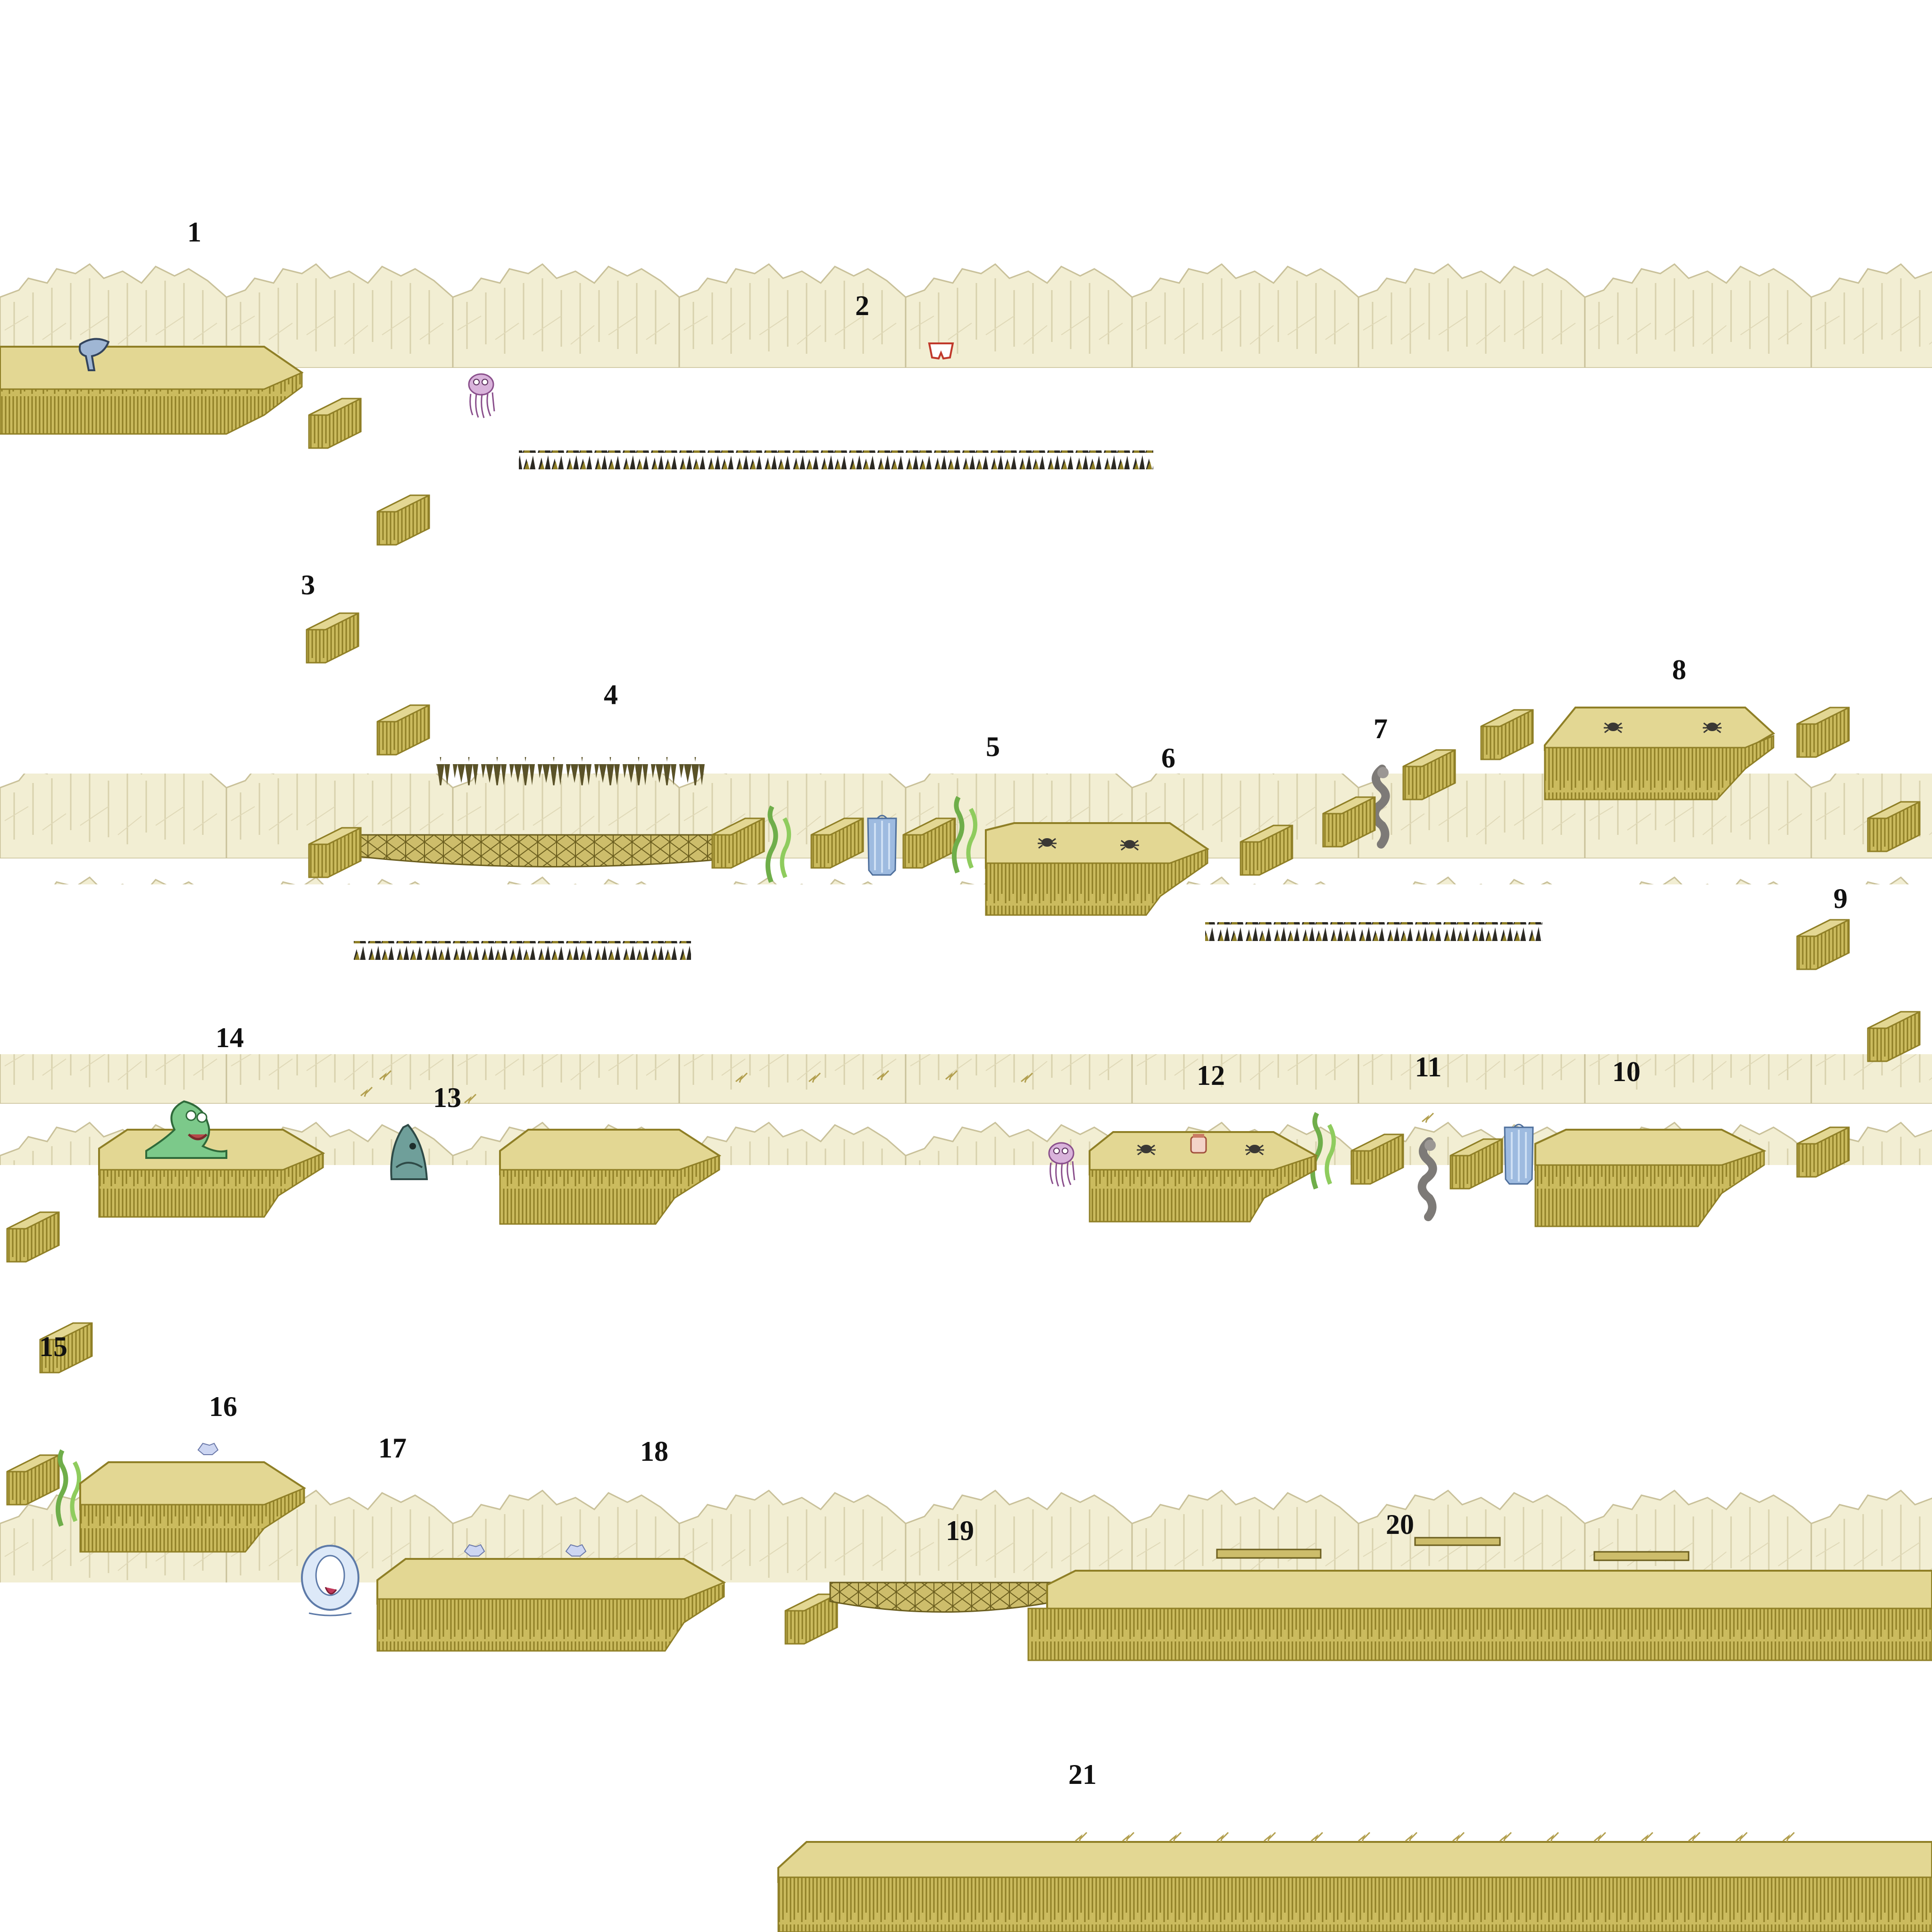 This screenshot has width=1932, height=1932. What do you see at coordinates (447, 1098) in the screenshot?
I see `marker-13: 13` at bounding box center [447, 1098].